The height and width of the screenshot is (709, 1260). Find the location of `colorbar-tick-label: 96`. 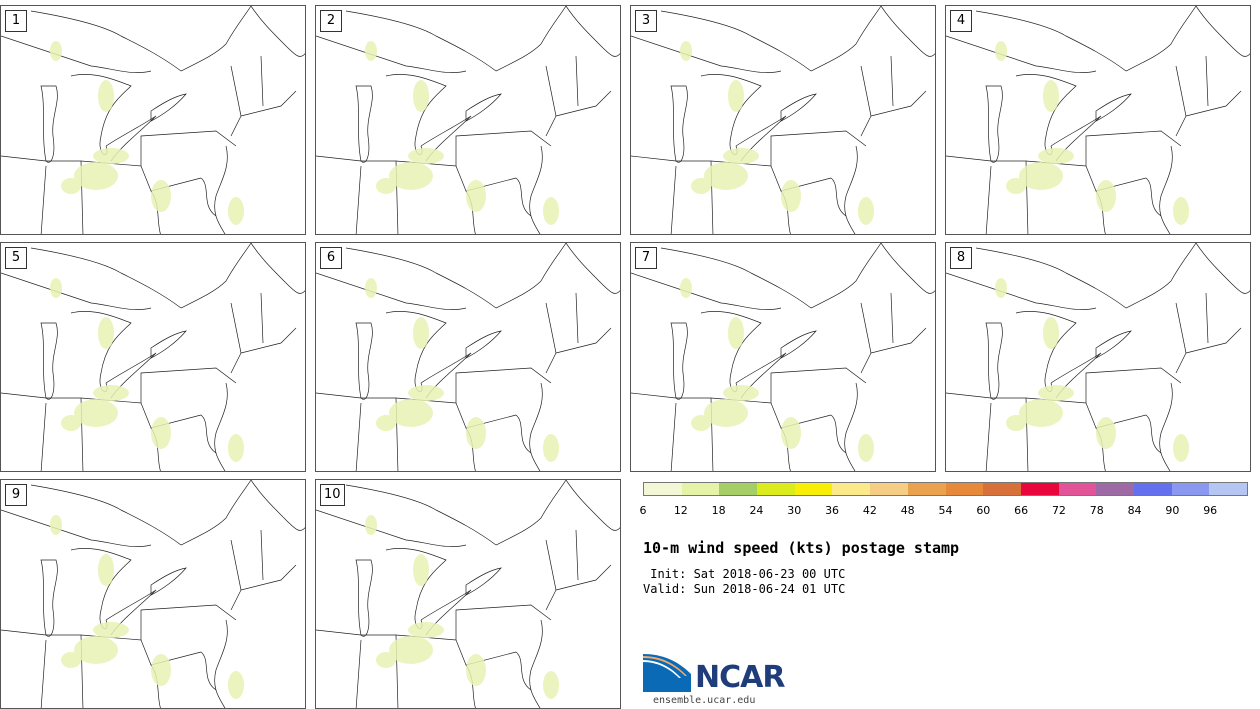

colorbar-tick-label: 96 is located at coordinates (1210, 510).